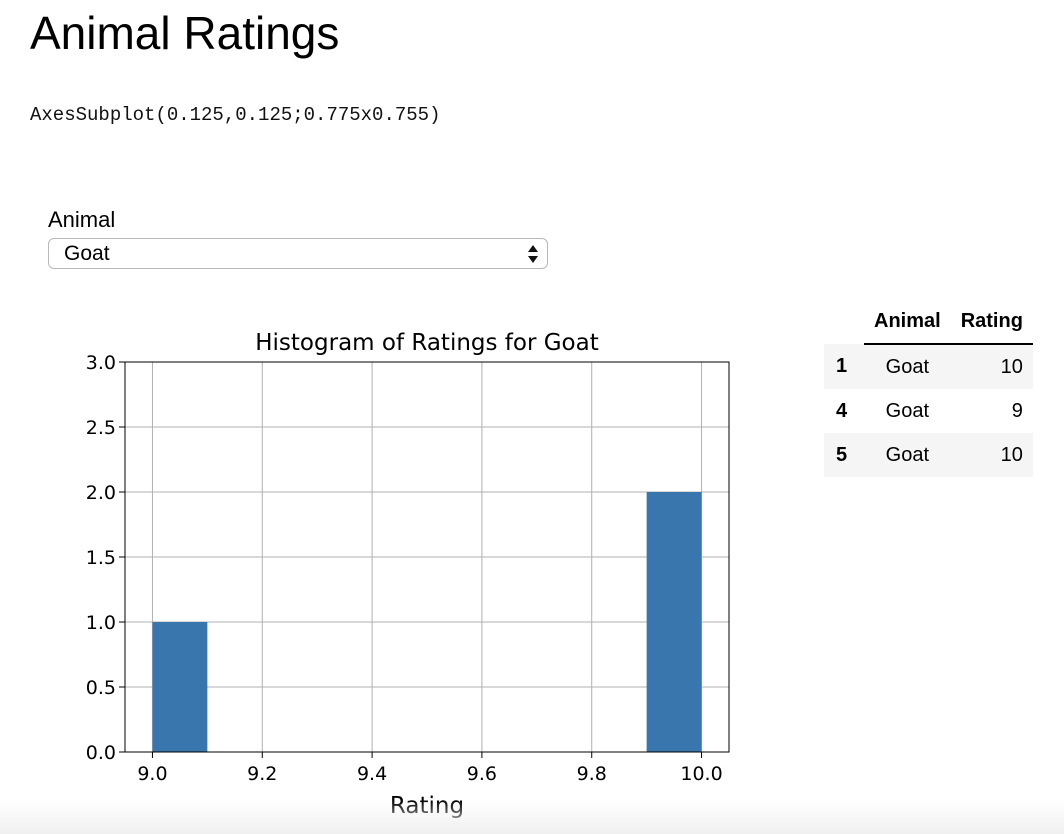 The height and width of the screenshot is (834, 1064). Describe the element at coordinates (101, 623) in the screenshot. I see `y-tick-label: 1.0` at that location.